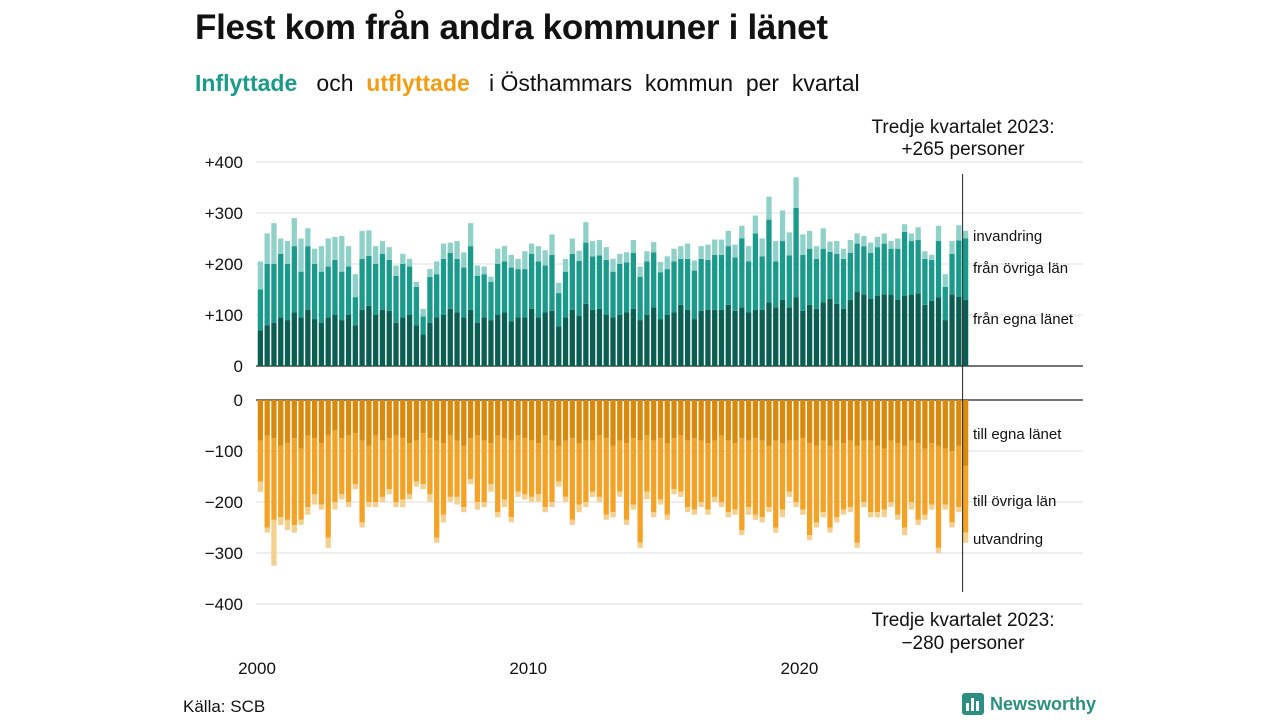 The height and width of the screenshot is (720, 1280). What do you see at coordinates (674, 83) in the screenshot?
I see `subtitle-rest: i Östhammars kommun per kvartal` at bounding box center [674, 83].